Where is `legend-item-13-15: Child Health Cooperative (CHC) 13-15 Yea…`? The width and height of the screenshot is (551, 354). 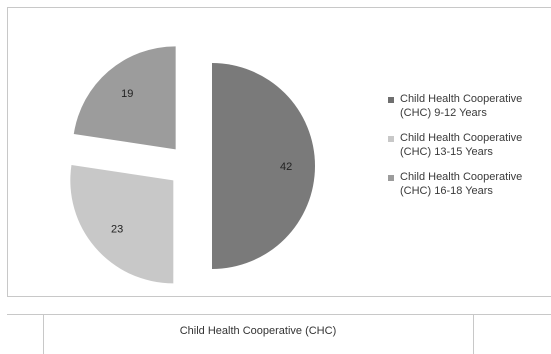
legend-item-13-15: Child Health Cooperative (CHC) 13-15 Yea… is located at coordinates (469, 145).